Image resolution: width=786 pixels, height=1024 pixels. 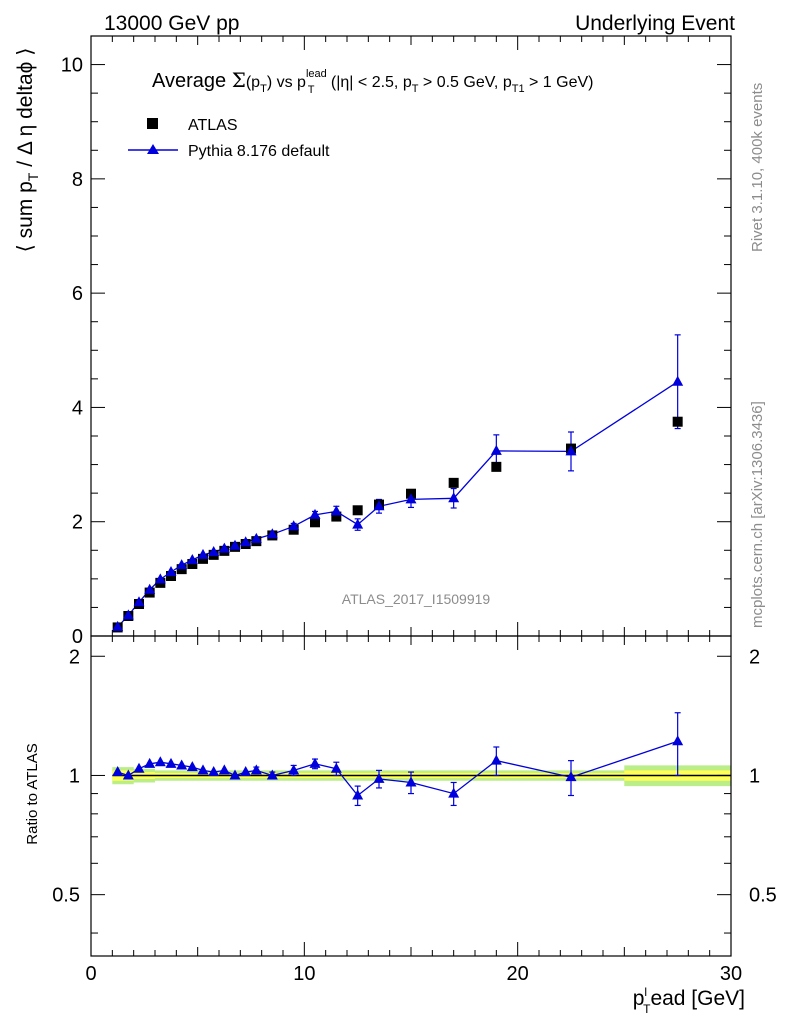 I want to click on legend-pythia-label: Pythia 8.176 default, so click(x=259, y=151).